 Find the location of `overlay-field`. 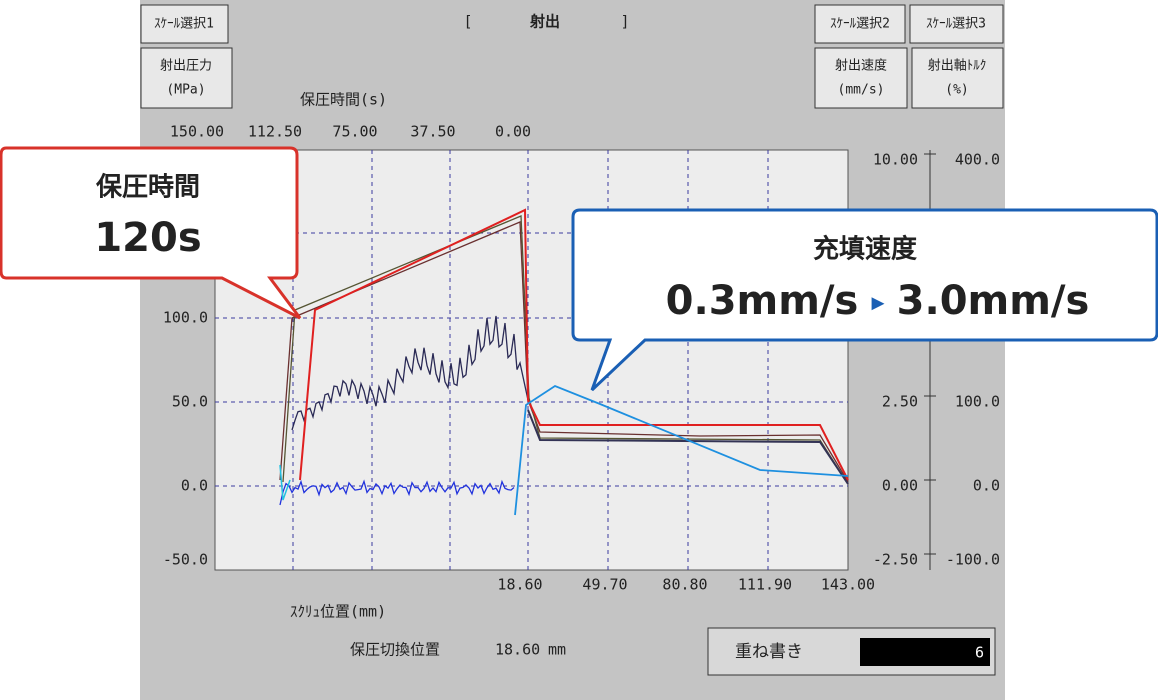

overlay-field is located at coordinates (925, 652).